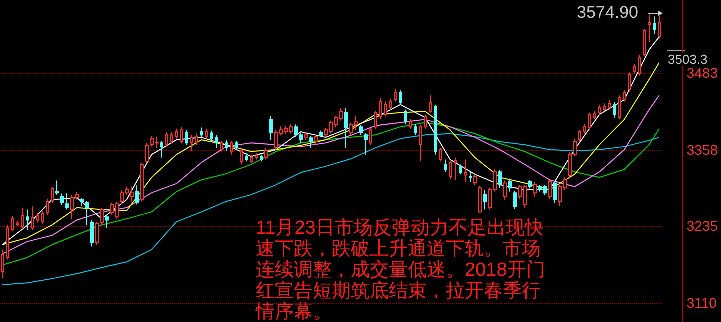 The width and height of the screenshot is (721, 322). I want to click on y-tick-label: 3358, so click(702, 150).